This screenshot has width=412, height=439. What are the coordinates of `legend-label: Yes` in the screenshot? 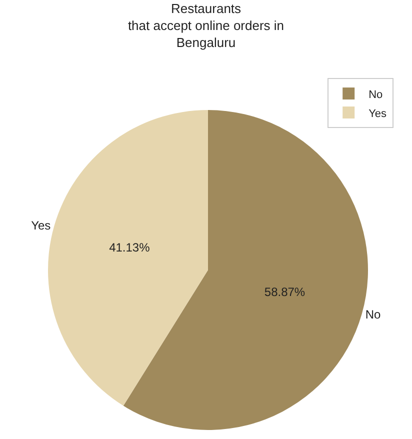 It's located at (378, 114).